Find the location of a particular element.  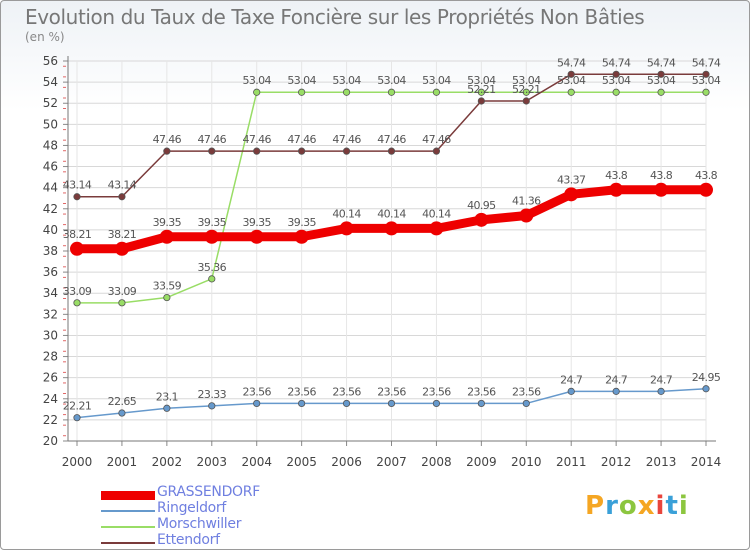

data-label-ettendorf: 52.21 is located at coordinates (481, 89).